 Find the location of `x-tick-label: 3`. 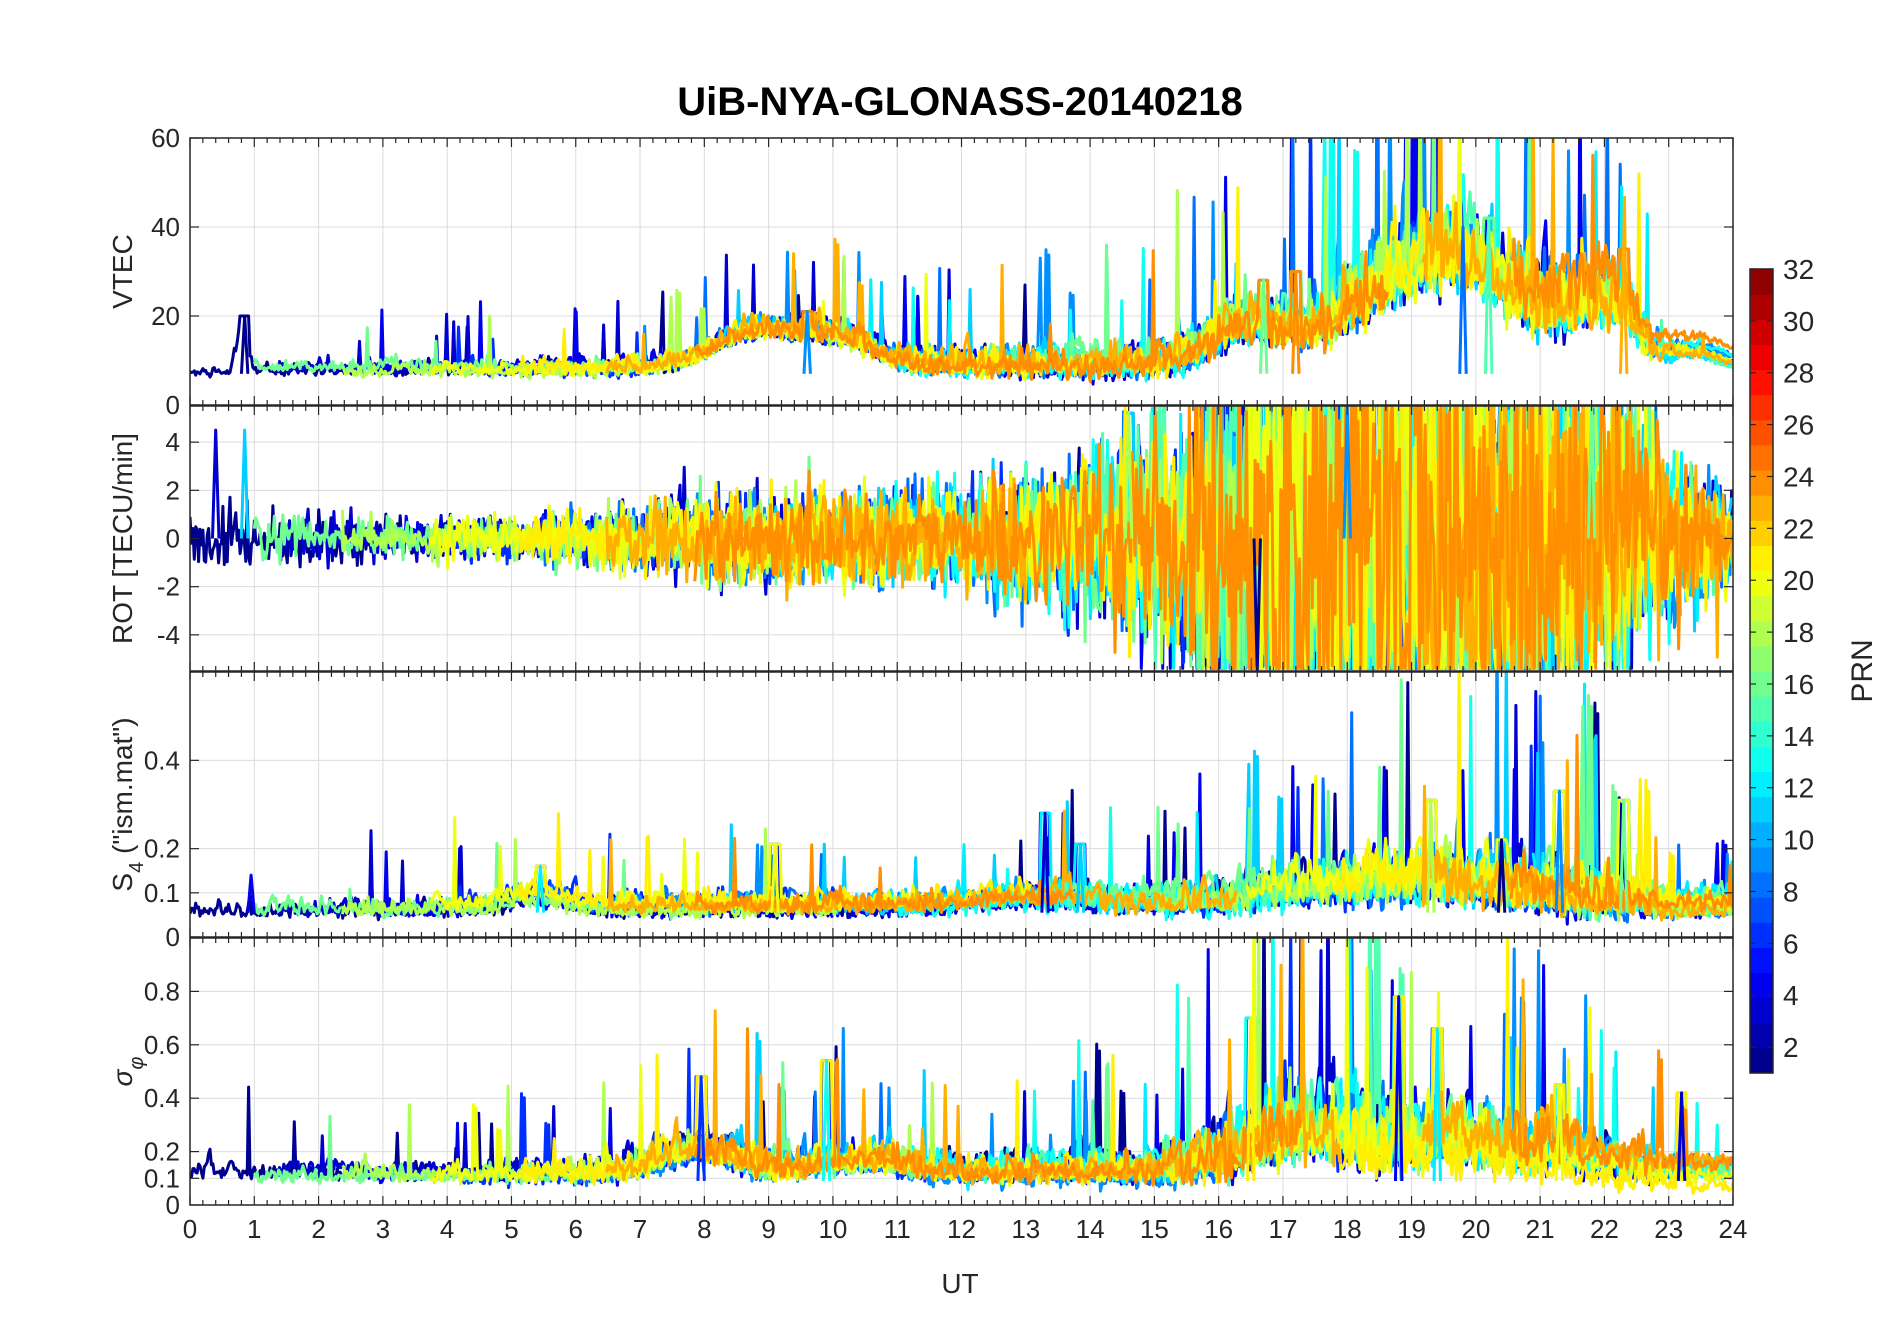

x-tick-label: 3 is located at coordinates (383, 1229).